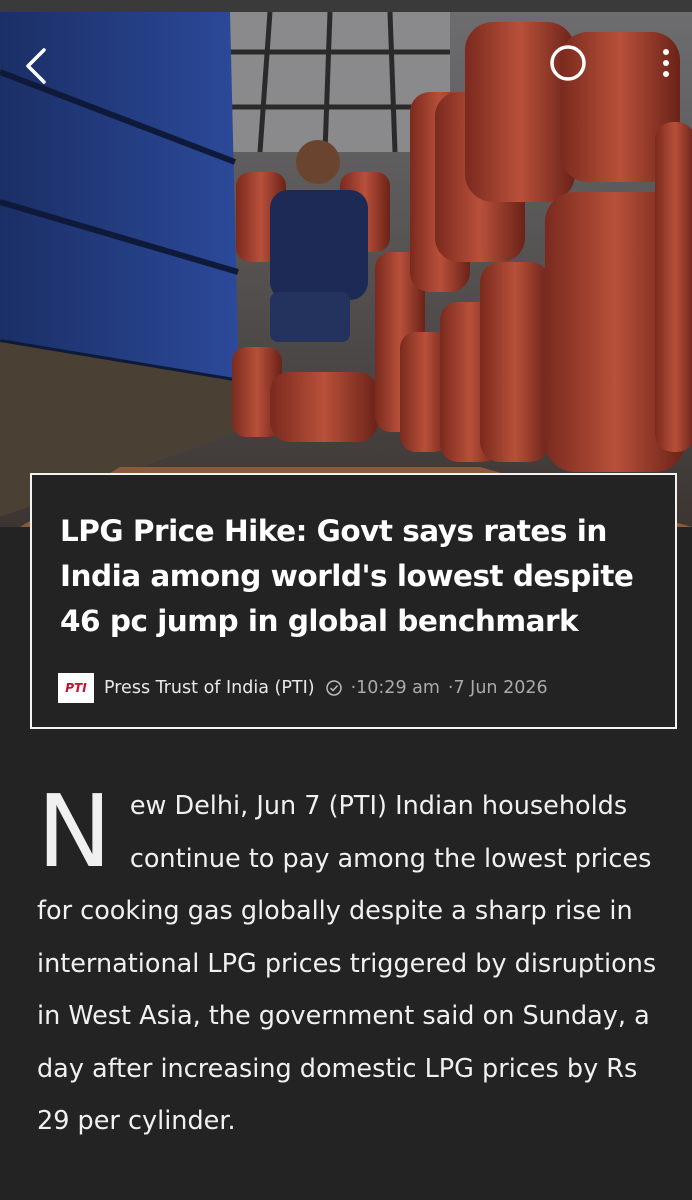 Image resolution: width=692 pixels, height=1200 pixels. I want to click on verified-icon, so click(333, 688).